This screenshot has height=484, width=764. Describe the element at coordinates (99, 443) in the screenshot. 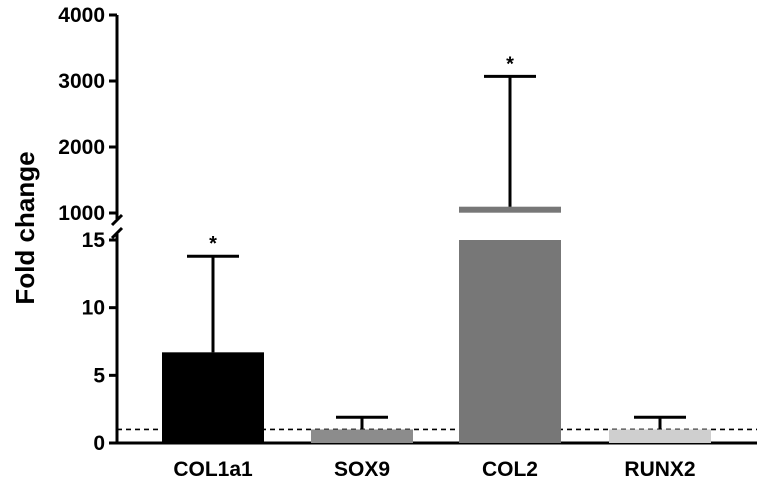

I see `y-tick-label: 0` at that location.